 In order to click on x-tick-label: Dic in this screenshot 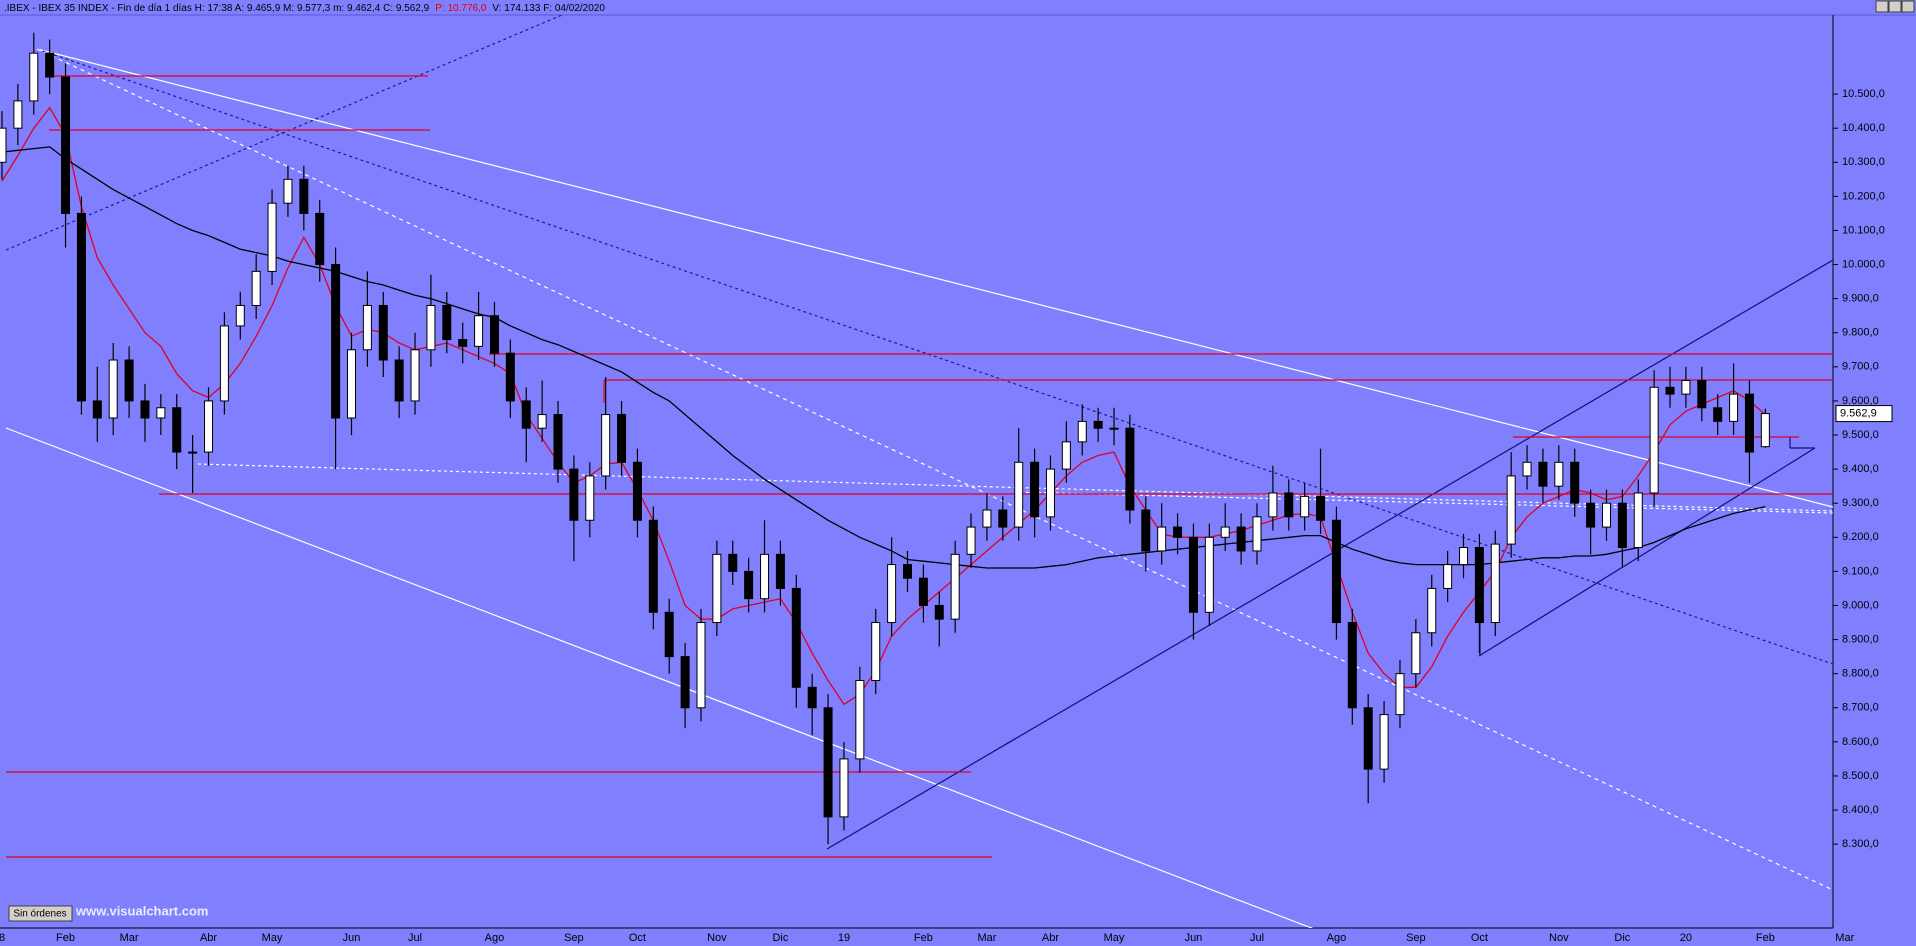, I will do `click(780, 938)`.